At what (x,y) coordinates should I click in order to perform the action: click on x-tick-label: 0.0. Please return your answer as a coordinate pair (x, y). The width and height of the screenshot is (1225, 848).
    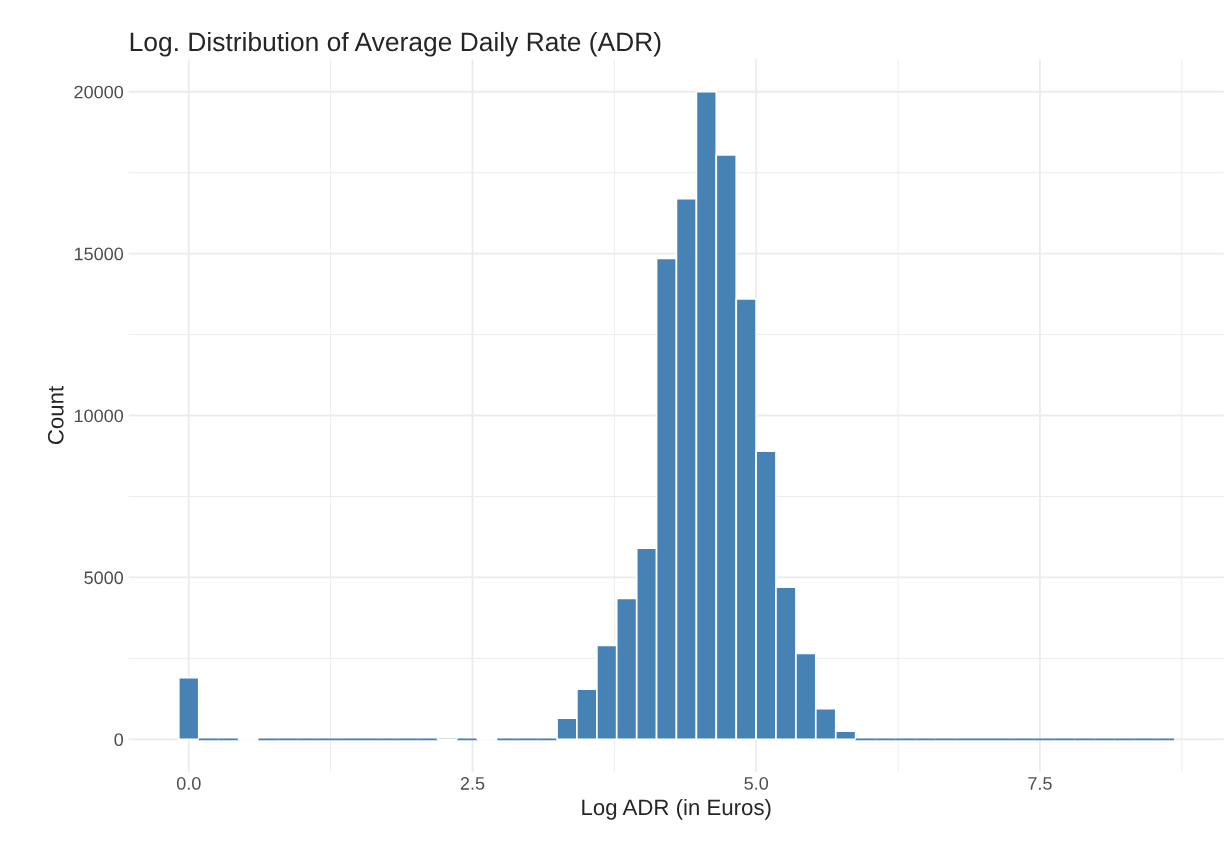
    Looking at the image, I should click on (188, 783).